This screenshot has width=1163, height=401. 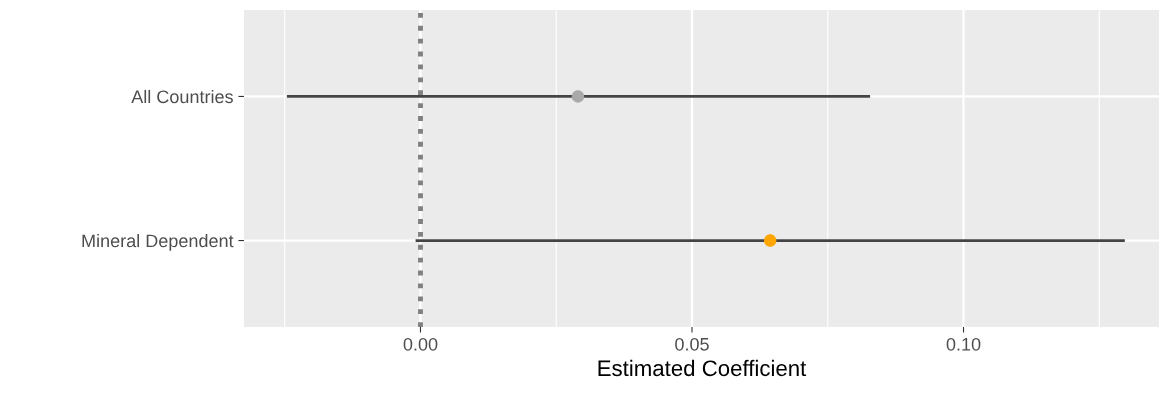 What do you see at coordinates (963, 344) in the screenshot?
I see `x-tick-label: 0.10` at bounding box center [963, 344].